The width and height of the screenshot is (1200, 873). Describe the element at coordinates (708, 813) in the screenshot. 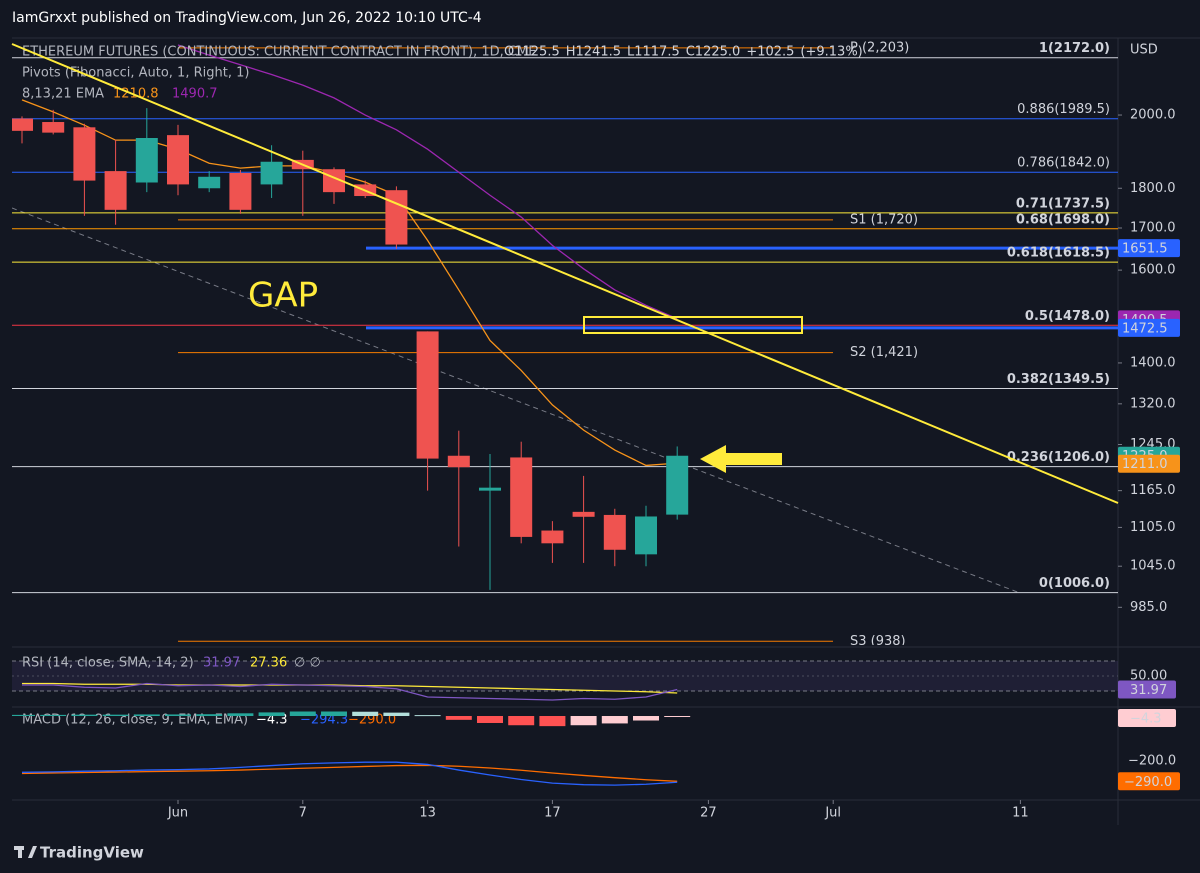

I see `x-tick-label: 27` at that location.